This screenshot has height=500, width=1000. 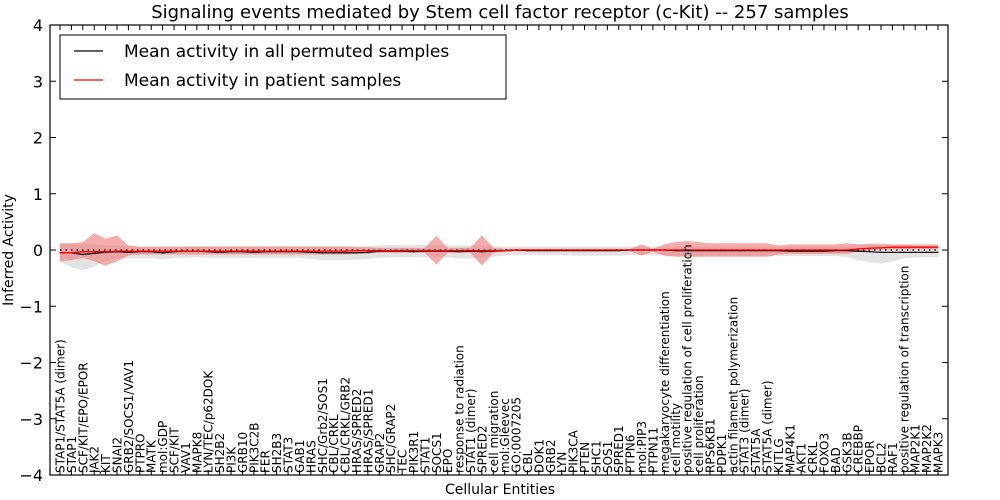 What do you see at coordinates (38, 81) in the screenshot?
I see `y-tick-label: 3` at bounding box center [38, 81].